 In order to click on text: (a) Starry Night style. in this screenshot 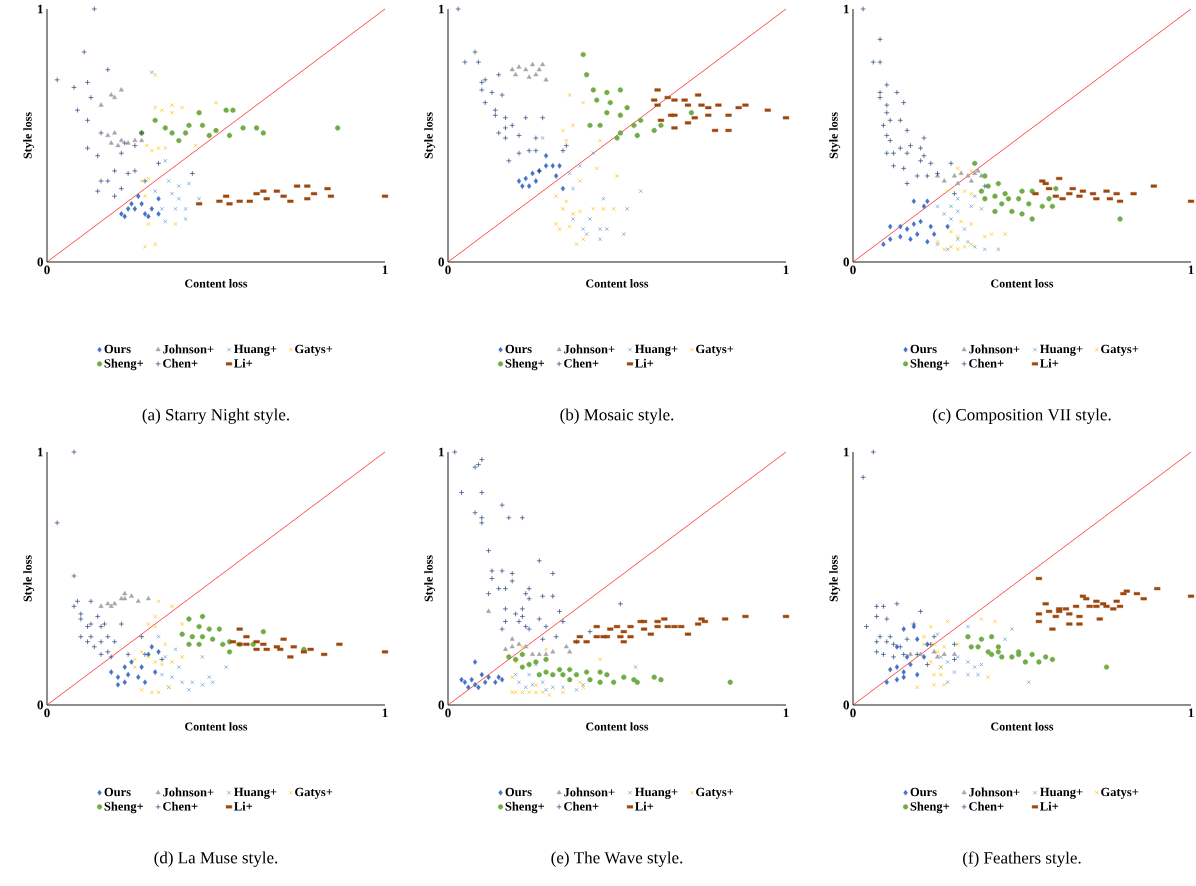, I will do `click(215, 416)`.